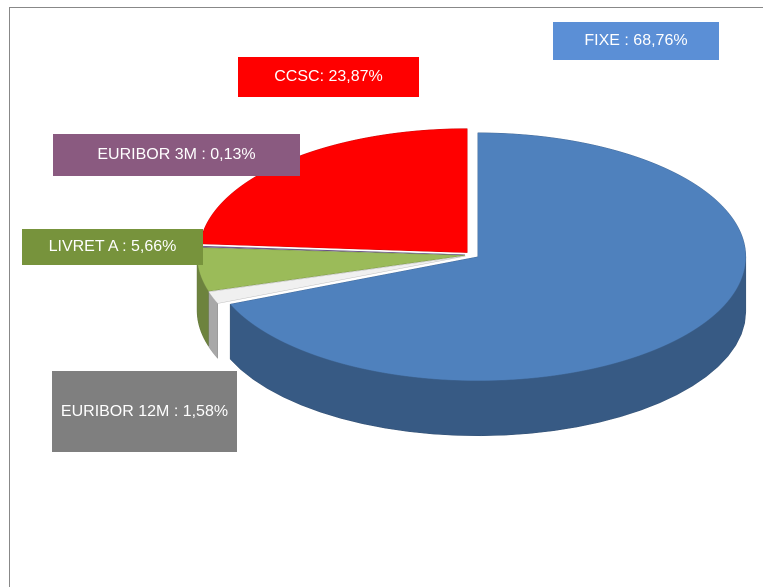 The height and width of the screenshot is (587, 763). I want to click on data-label: LIVRET A : 5,66%, so click(112, 247).